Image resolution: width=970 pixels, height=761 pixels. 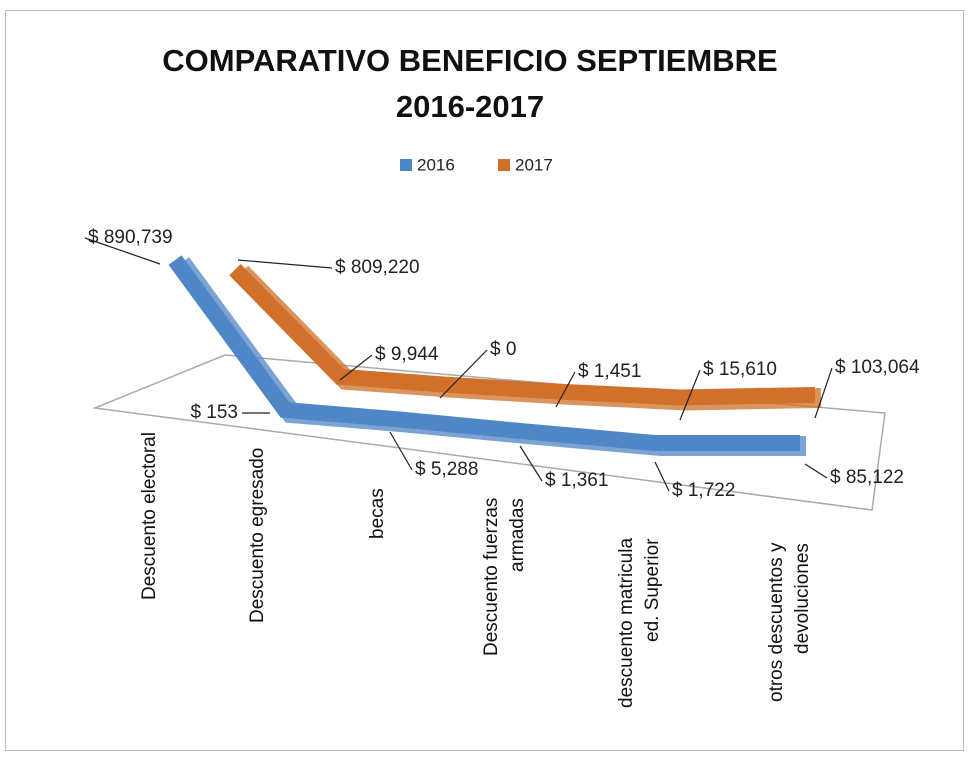 I want to click on data-label: $ 153, so click(x=214, y=412).